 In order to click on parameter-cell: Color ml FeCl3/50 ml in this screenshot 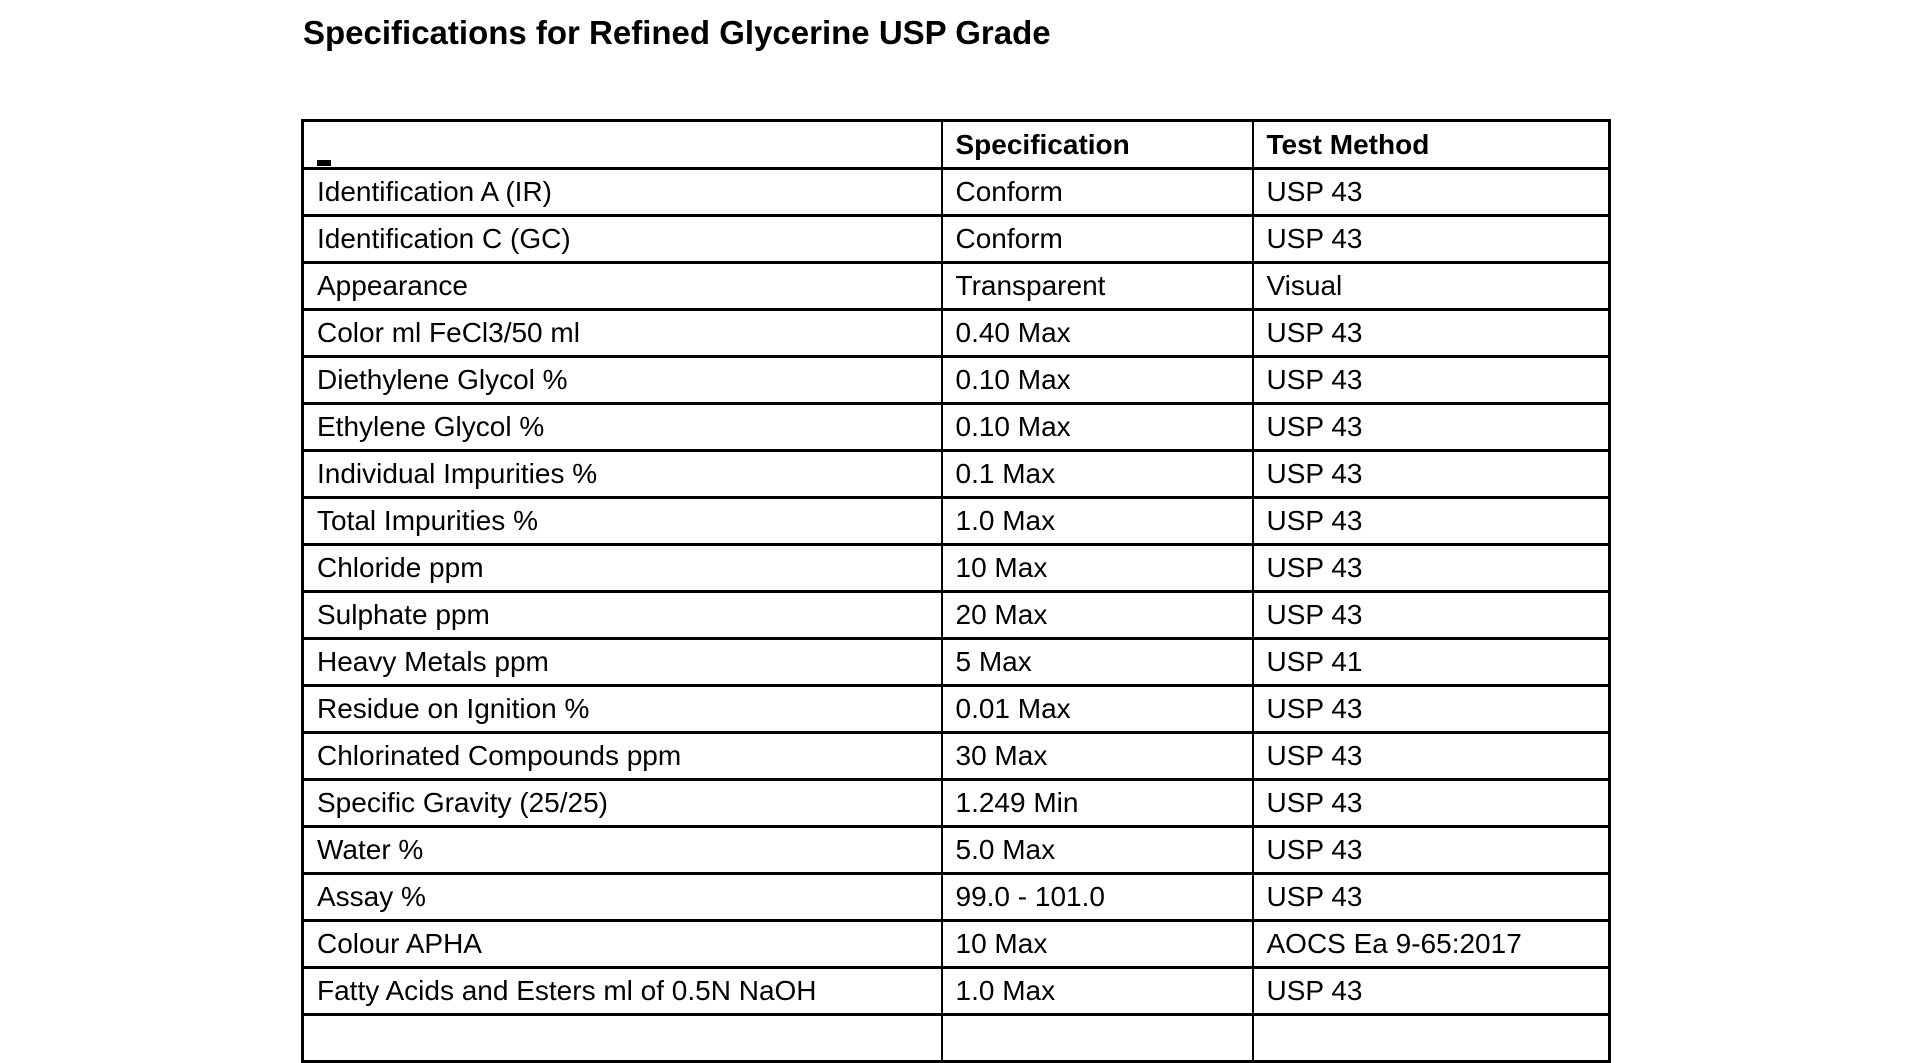, I will do `click(622, 333)`.